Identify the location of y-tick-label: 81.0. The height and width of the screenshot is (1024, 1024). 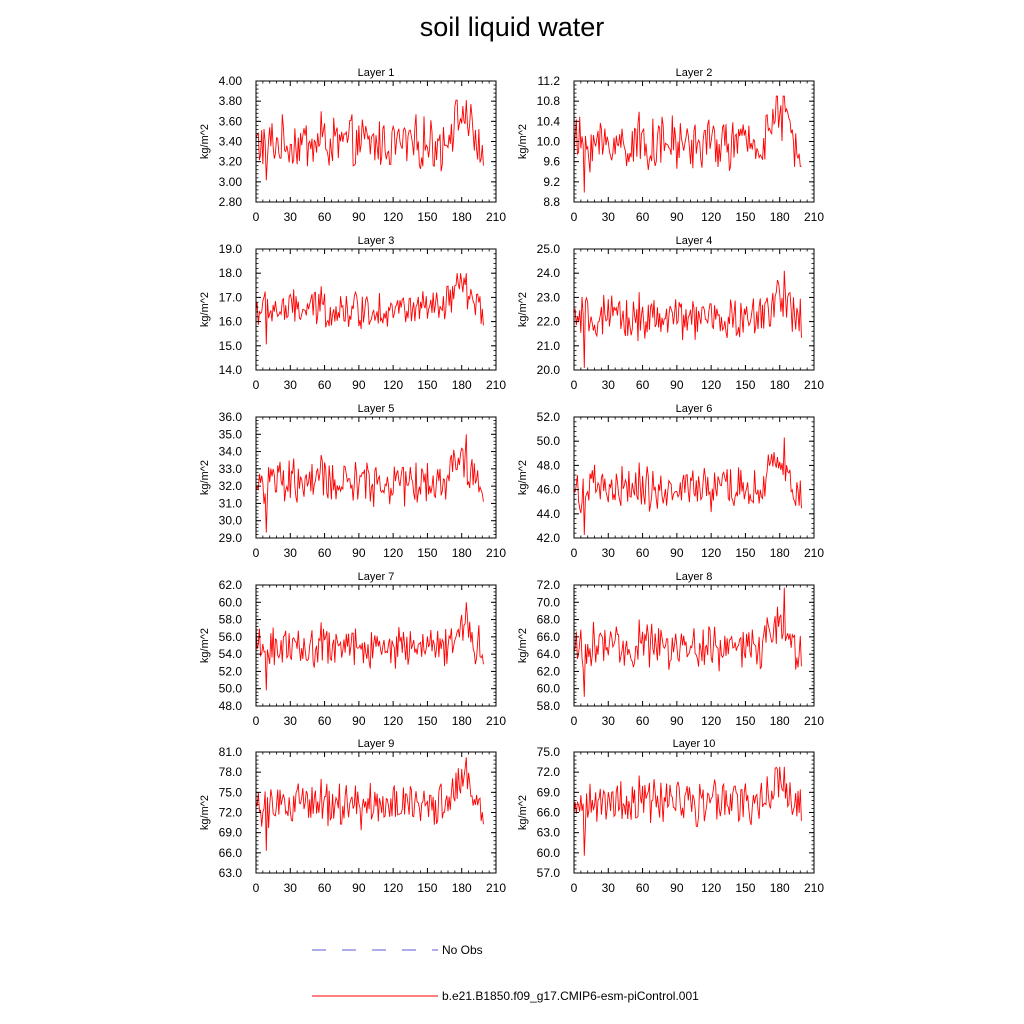
(231, 752).